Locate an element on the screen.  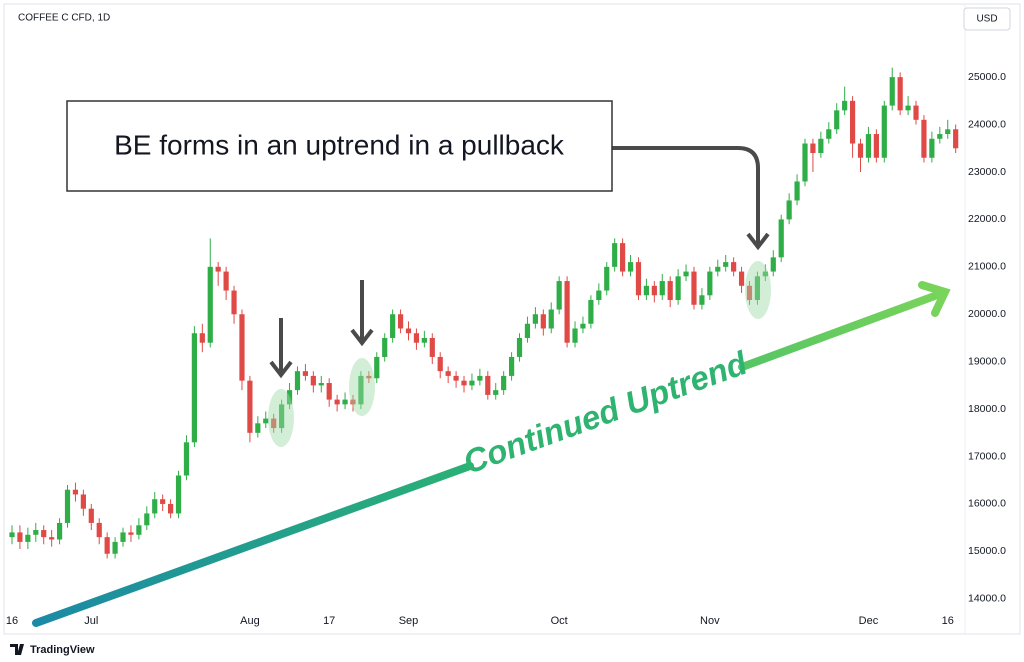
y-tick-label: 22000.0 is located at coordinates (987, 219).